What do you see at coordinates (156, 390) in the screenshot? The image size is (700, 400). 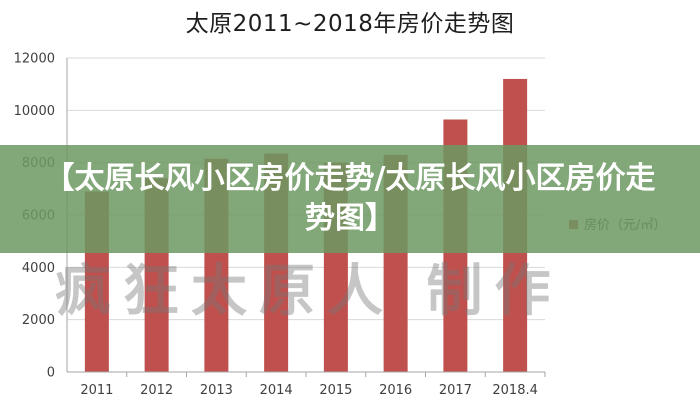 I see `x-tick-label: 2012` at bounding box center [156, 390].